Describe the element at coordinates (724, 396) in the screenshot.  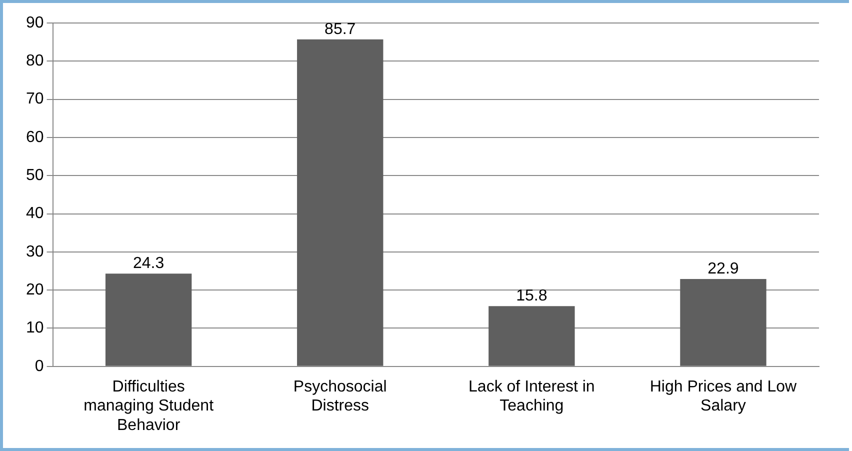
I see `x-tick-label: High Prices and Low Salary` at that location.